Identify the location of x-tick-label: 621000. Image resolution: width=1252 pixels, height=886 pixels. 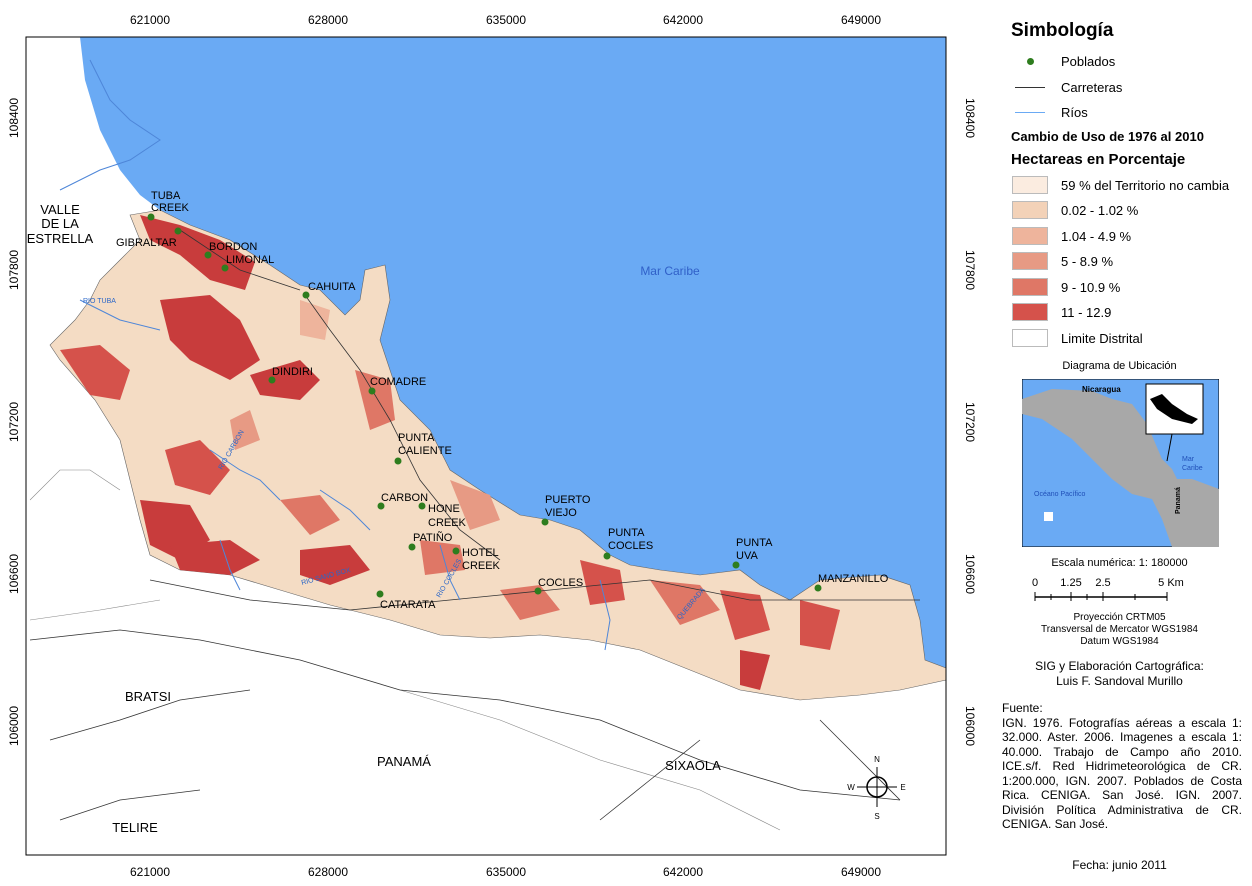
(150, 872).